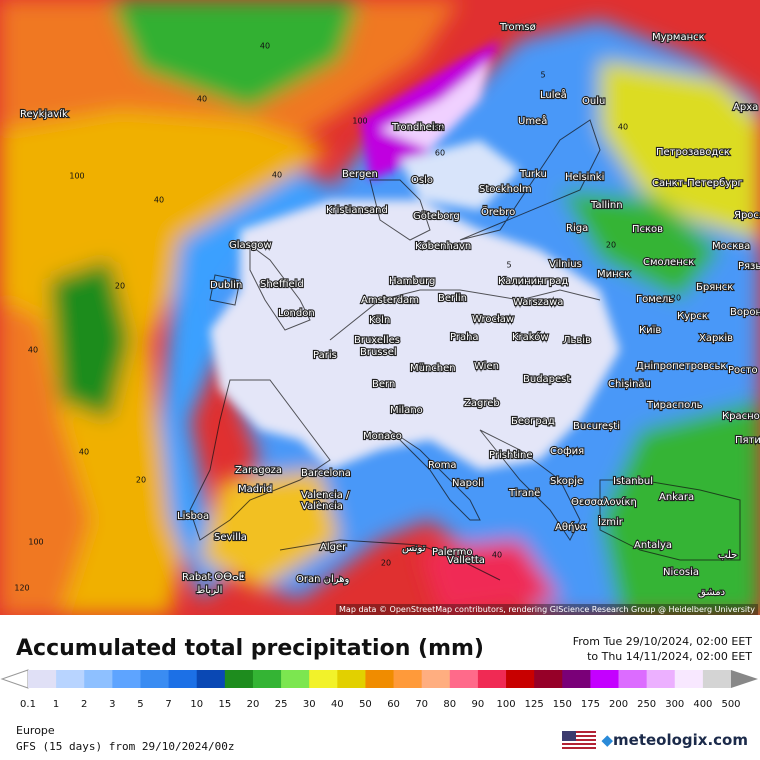 The height and width of the screenshot is (760, 760). I want to click on scale-label: 1, so click(56, 704).